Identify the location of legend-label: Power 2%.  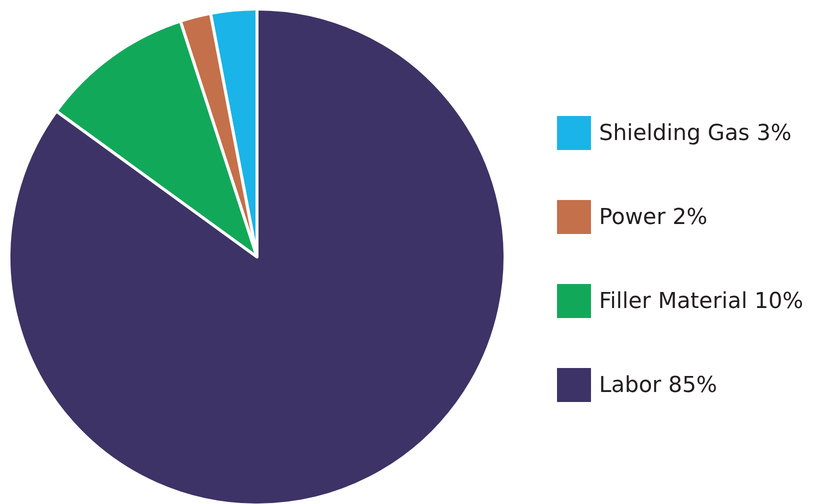
(653, 217).